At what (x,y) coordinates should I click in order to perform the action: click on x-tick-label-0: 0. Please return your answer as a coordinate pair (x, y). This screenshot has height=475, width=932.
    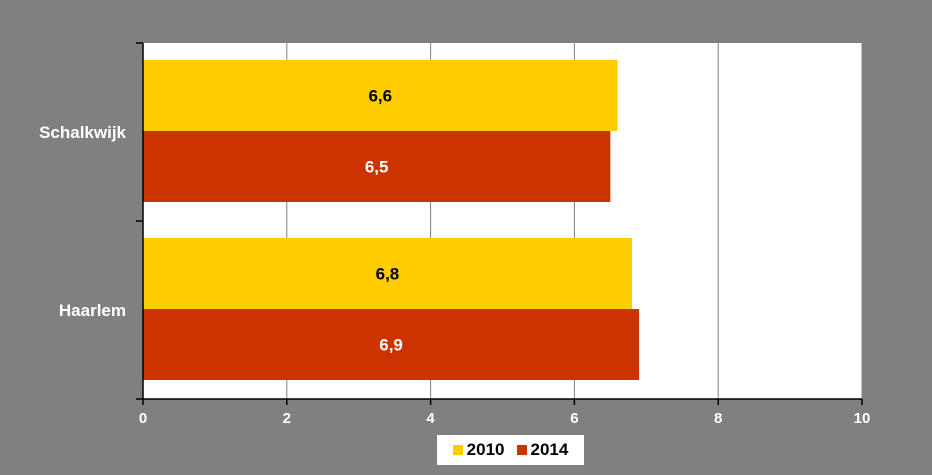
    Looking at the image, I should click on (143, 418).